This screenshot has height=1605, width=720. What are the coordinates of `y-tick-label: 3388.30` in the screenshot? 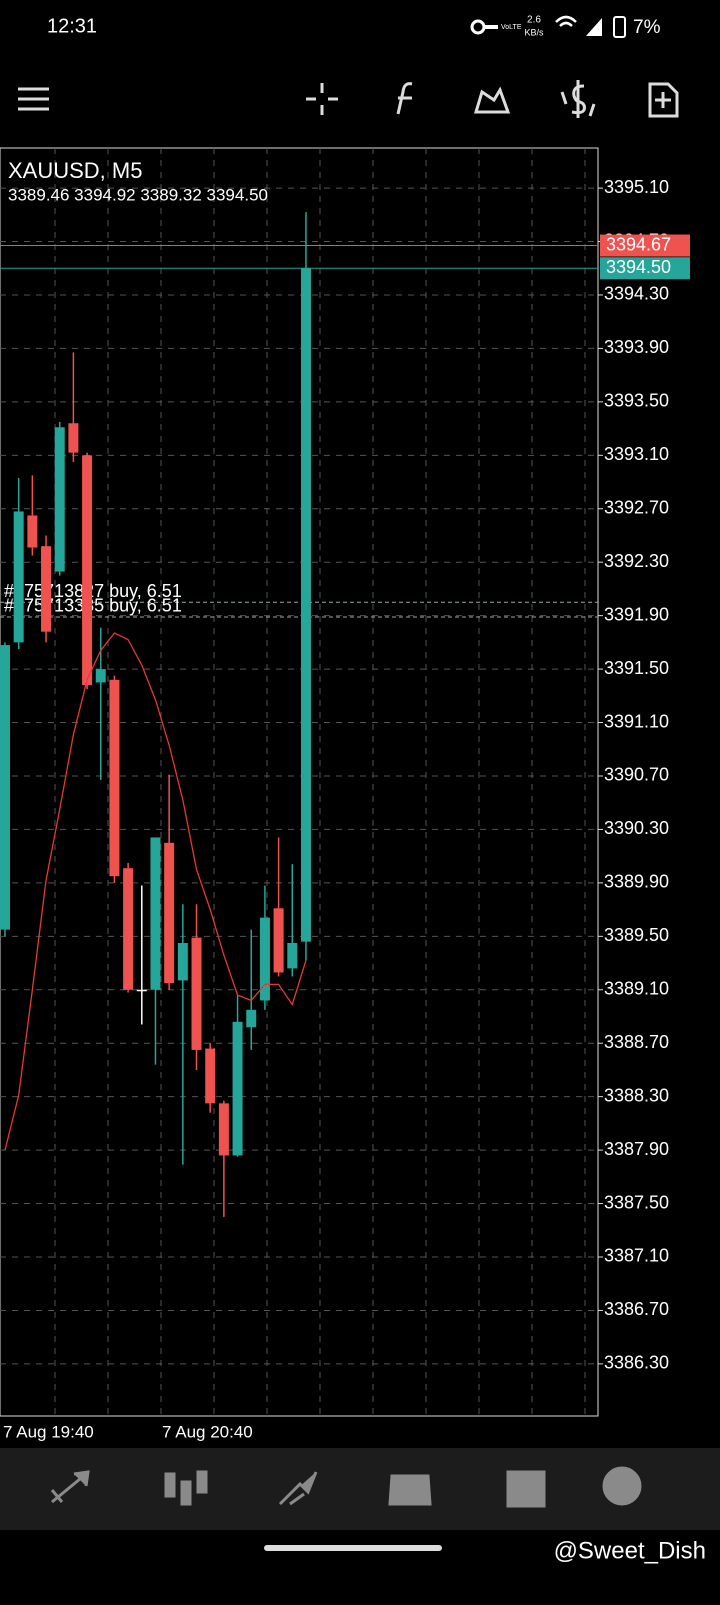 It's located at (636, 1095).